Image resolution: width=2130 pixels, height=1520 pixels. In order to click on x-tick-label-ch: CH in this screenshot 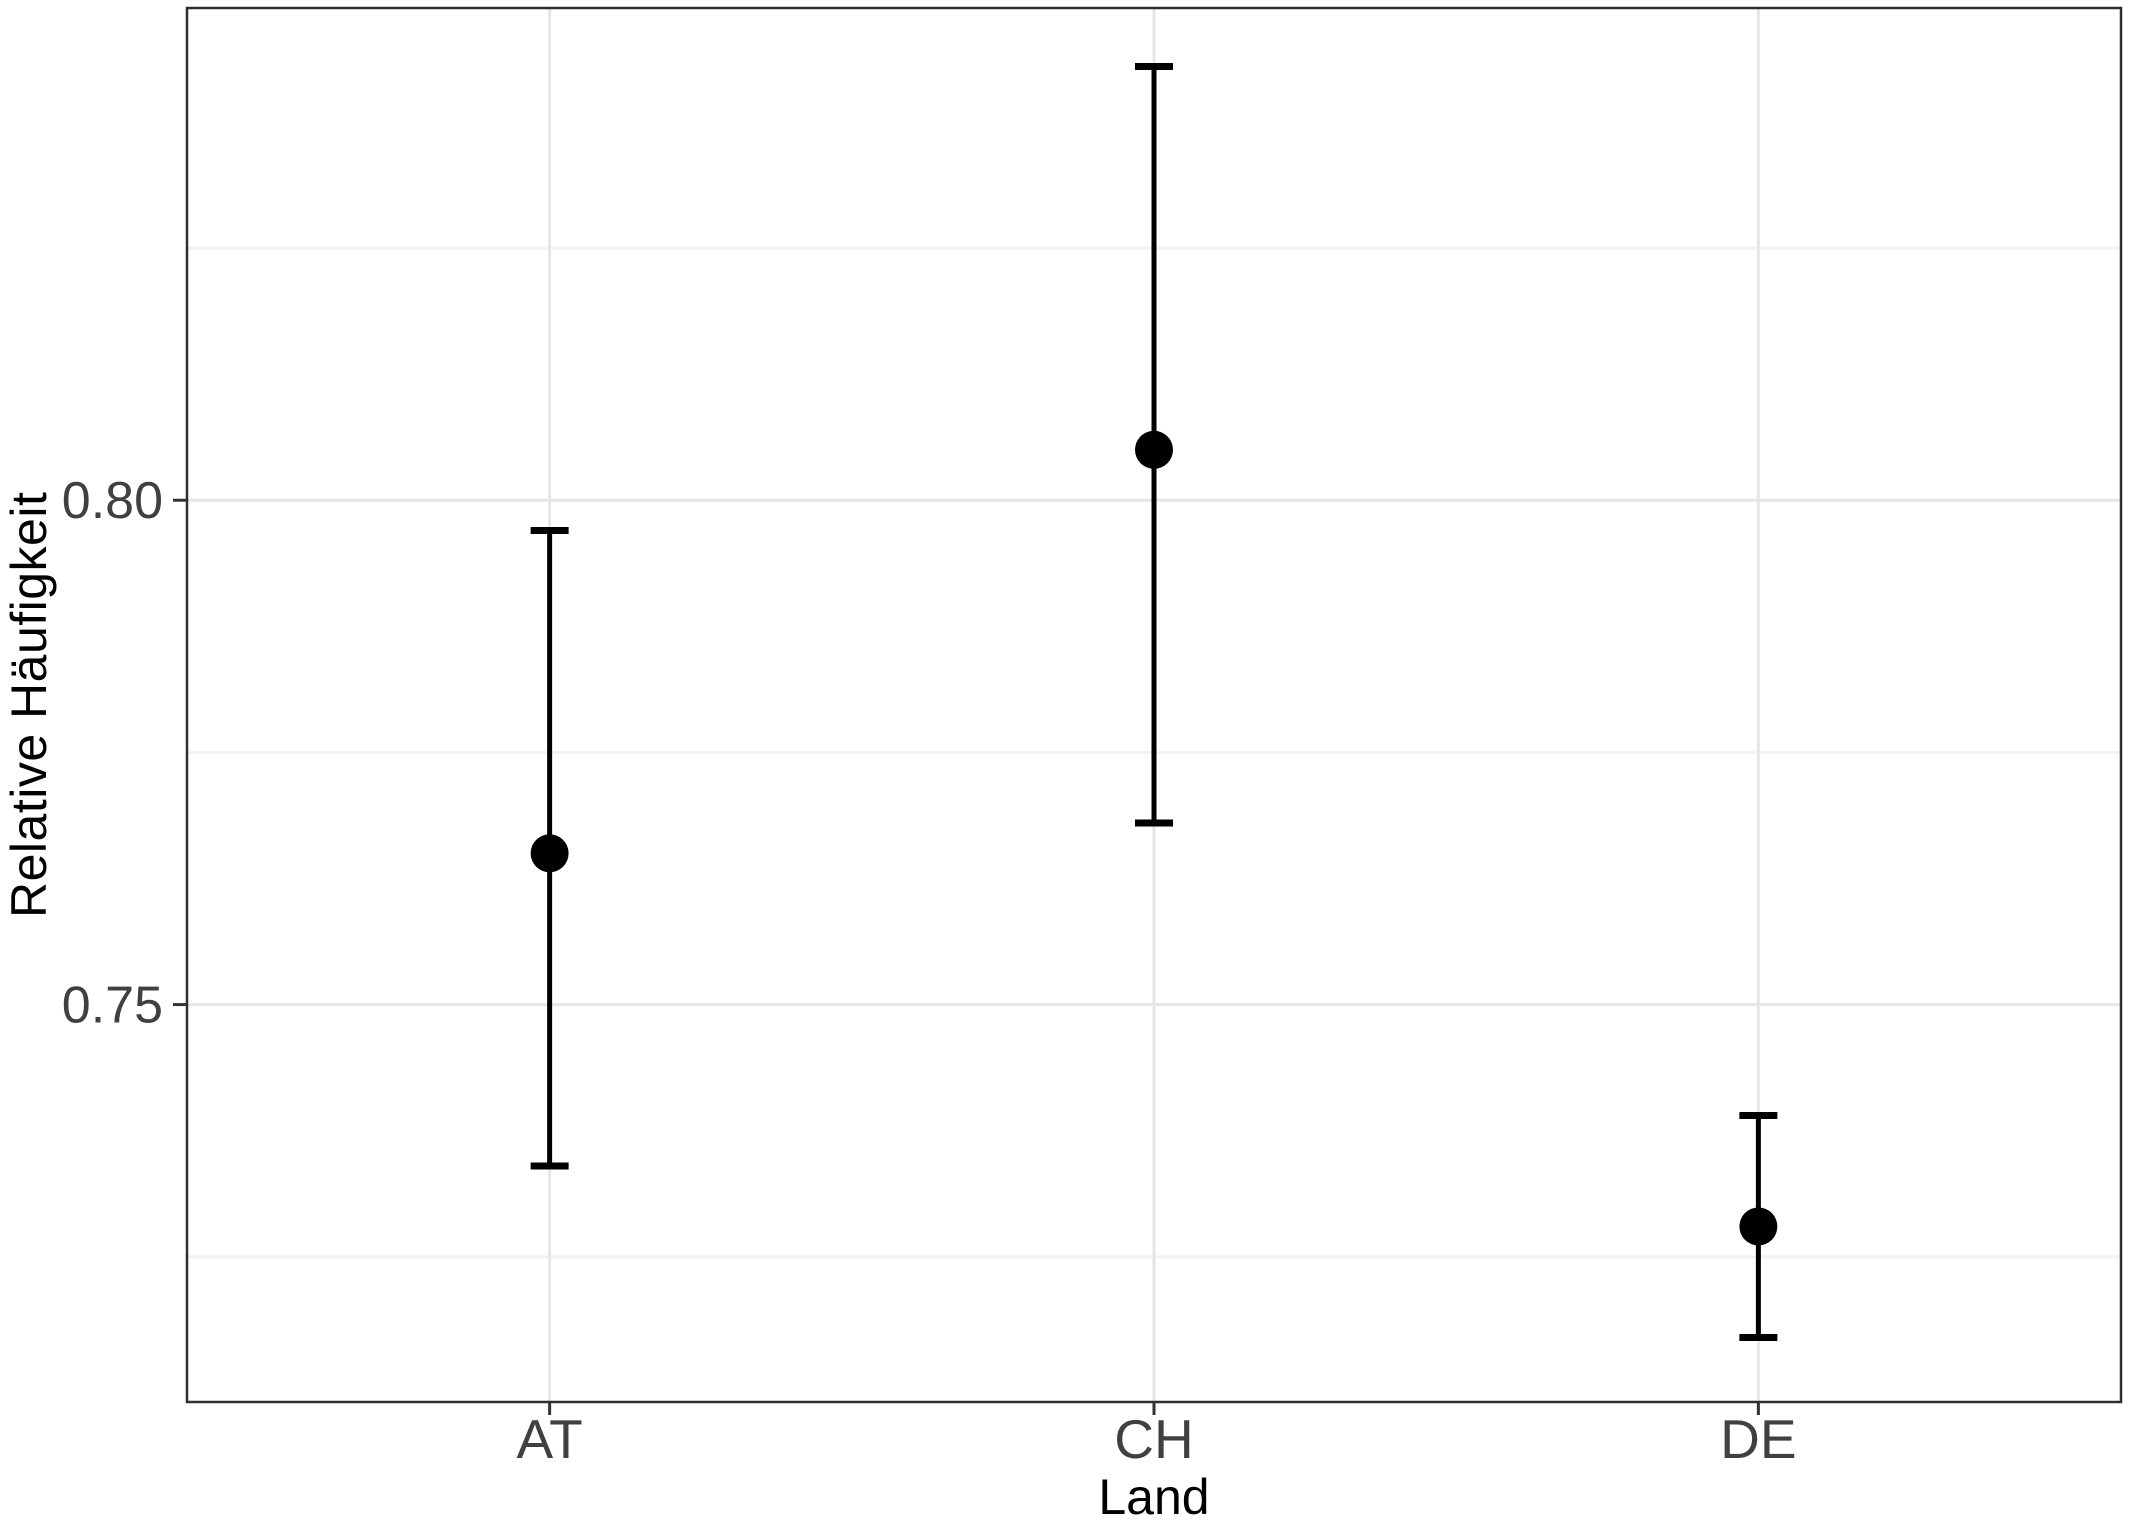, I will do `click(1153, 1439)`.